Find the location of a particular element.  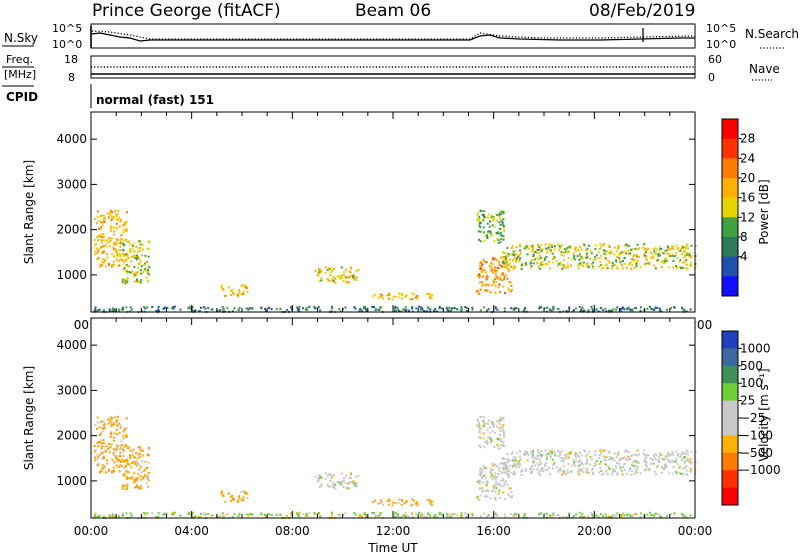

x-tick-label: 12:00 is located at coordinates (393, 531).